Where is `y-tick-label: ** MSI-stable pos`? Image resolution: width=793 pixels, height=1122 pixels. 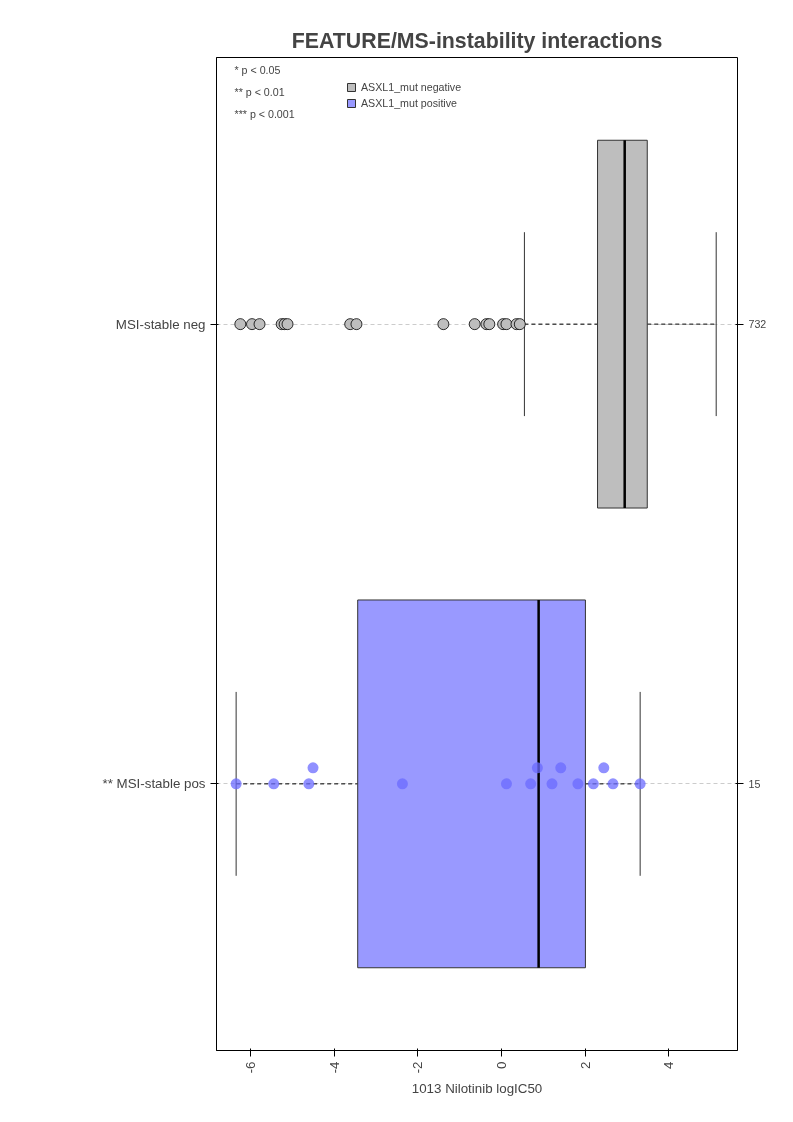
y-tick-label: ** MSI-stable pos is located at coordinates (154, 784).